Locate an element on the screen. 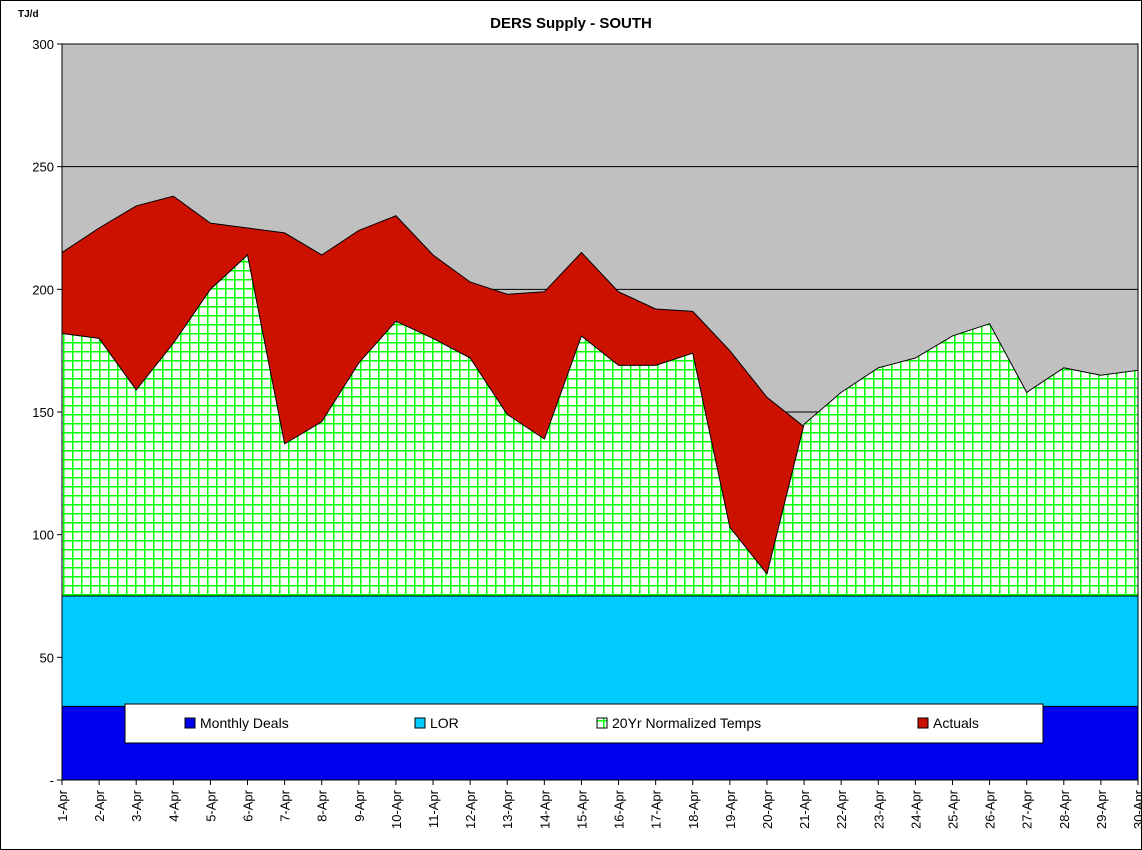 The width and height of the screenshot is (1142, 850). x-tick-label: 10-Apr is located at coordinates (396, 809).